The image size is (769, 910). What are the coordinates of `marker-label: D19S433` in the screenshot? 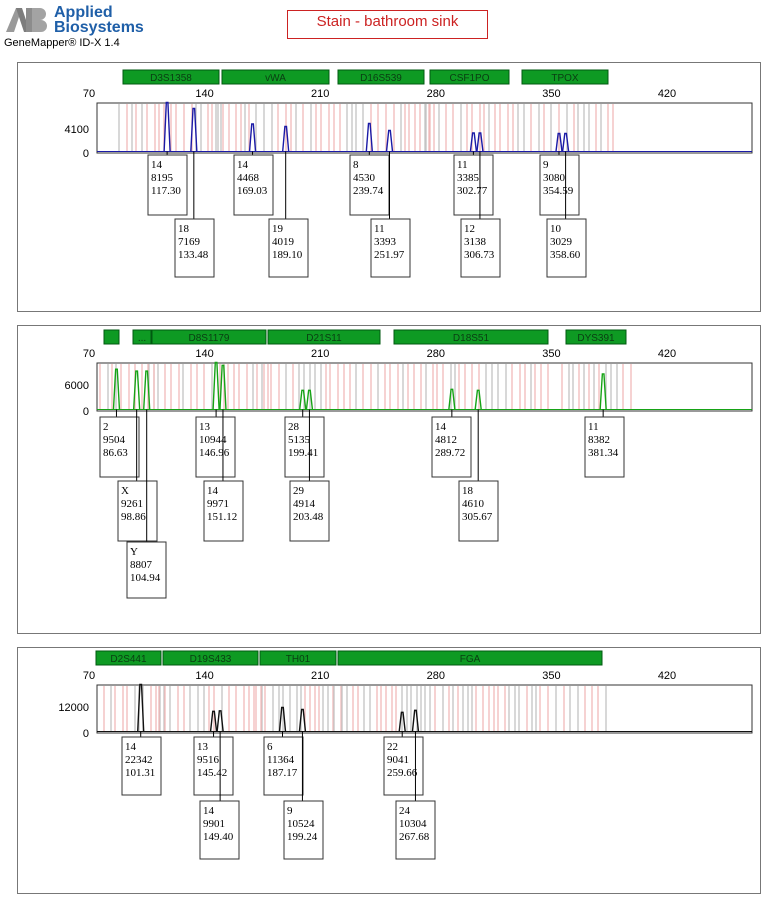 It's located at (211, 659).